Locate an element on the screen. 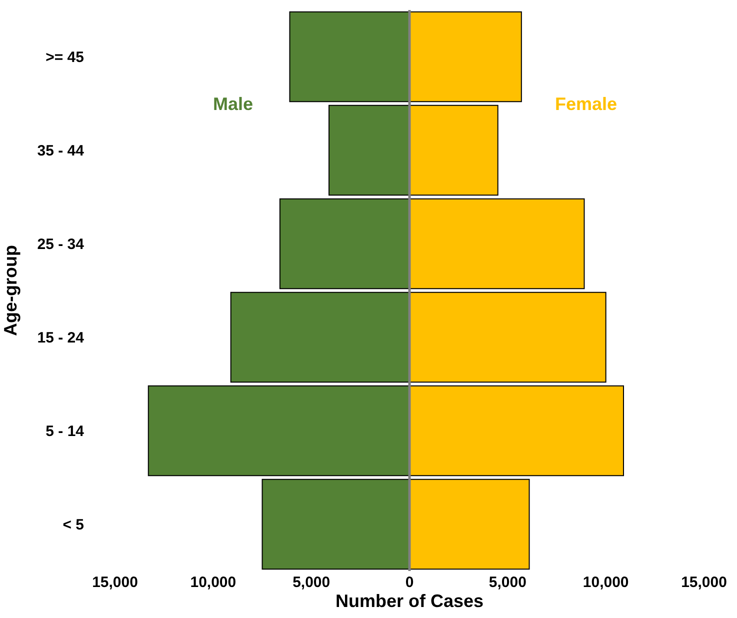 The image size is (737, 618). text: Male is located at coordinates (233, 104).